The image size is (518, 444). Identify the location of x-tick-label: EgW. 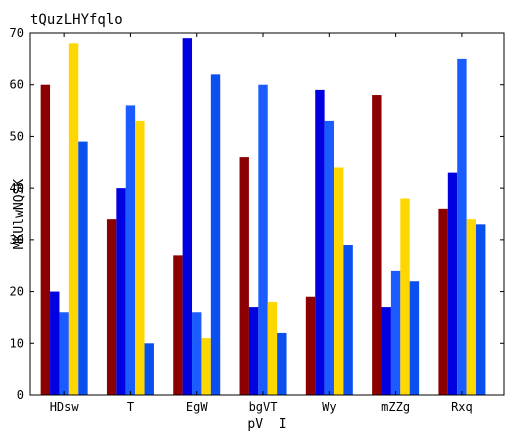
(197, 407).